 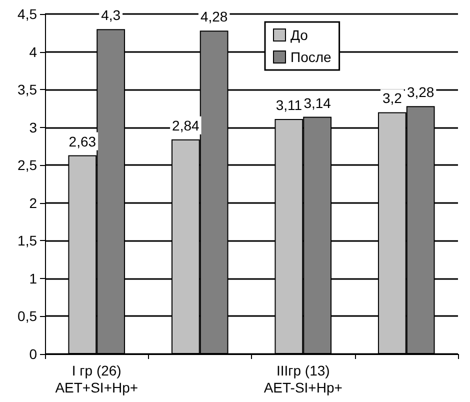 I want to click on data-label: 2,63, so click(x=82, y=141).